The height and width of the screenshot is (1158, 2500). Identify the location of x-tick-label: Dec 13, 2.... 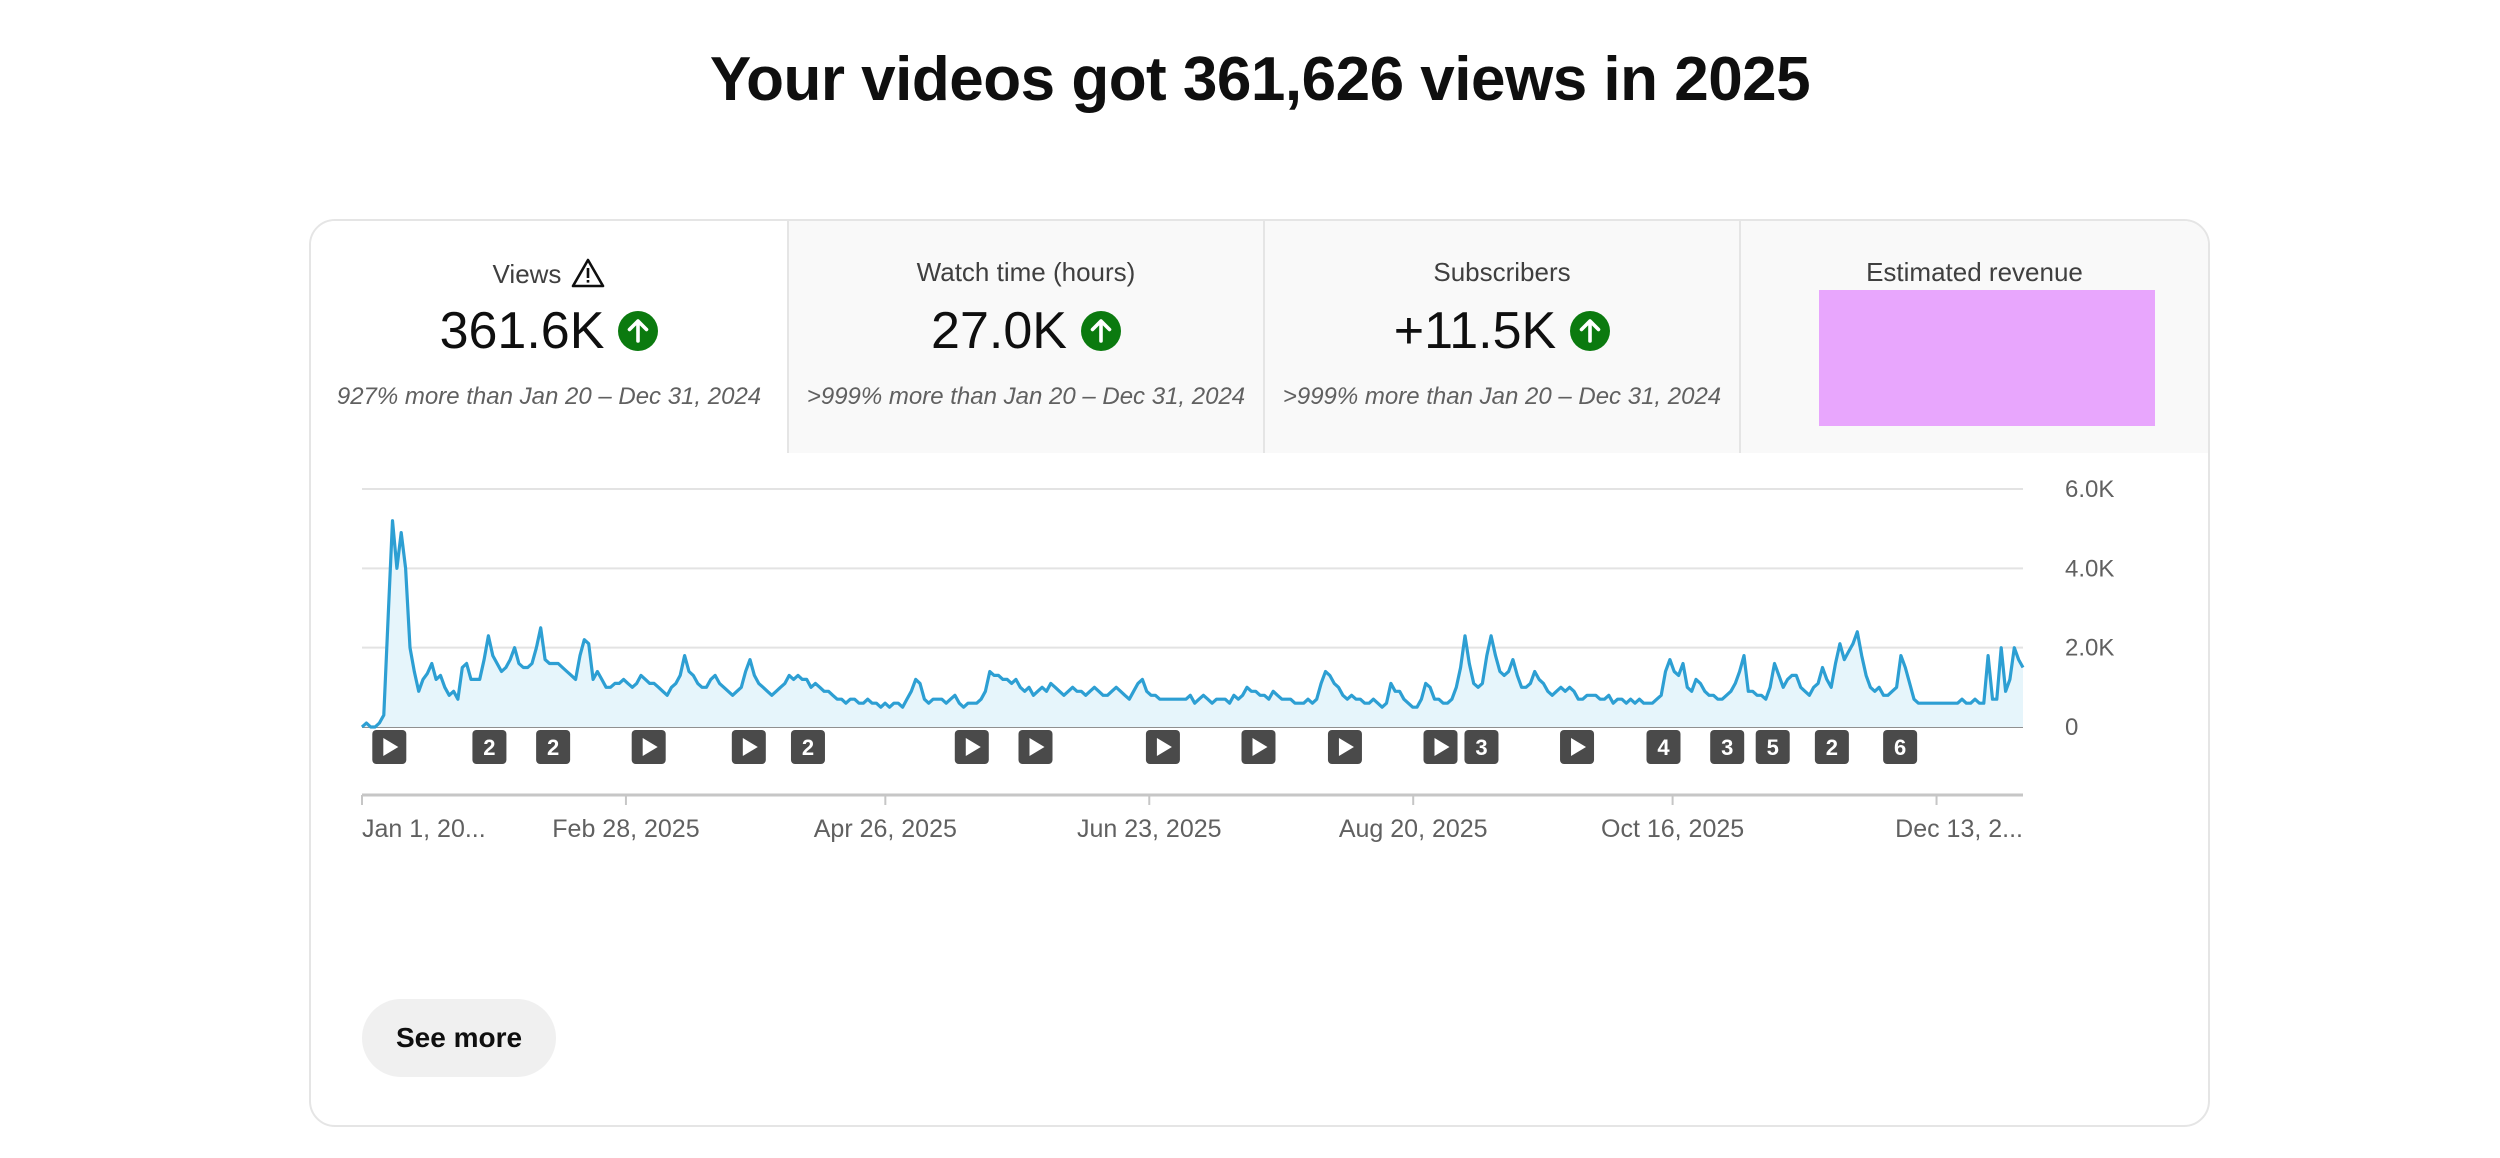
(1959, 829).